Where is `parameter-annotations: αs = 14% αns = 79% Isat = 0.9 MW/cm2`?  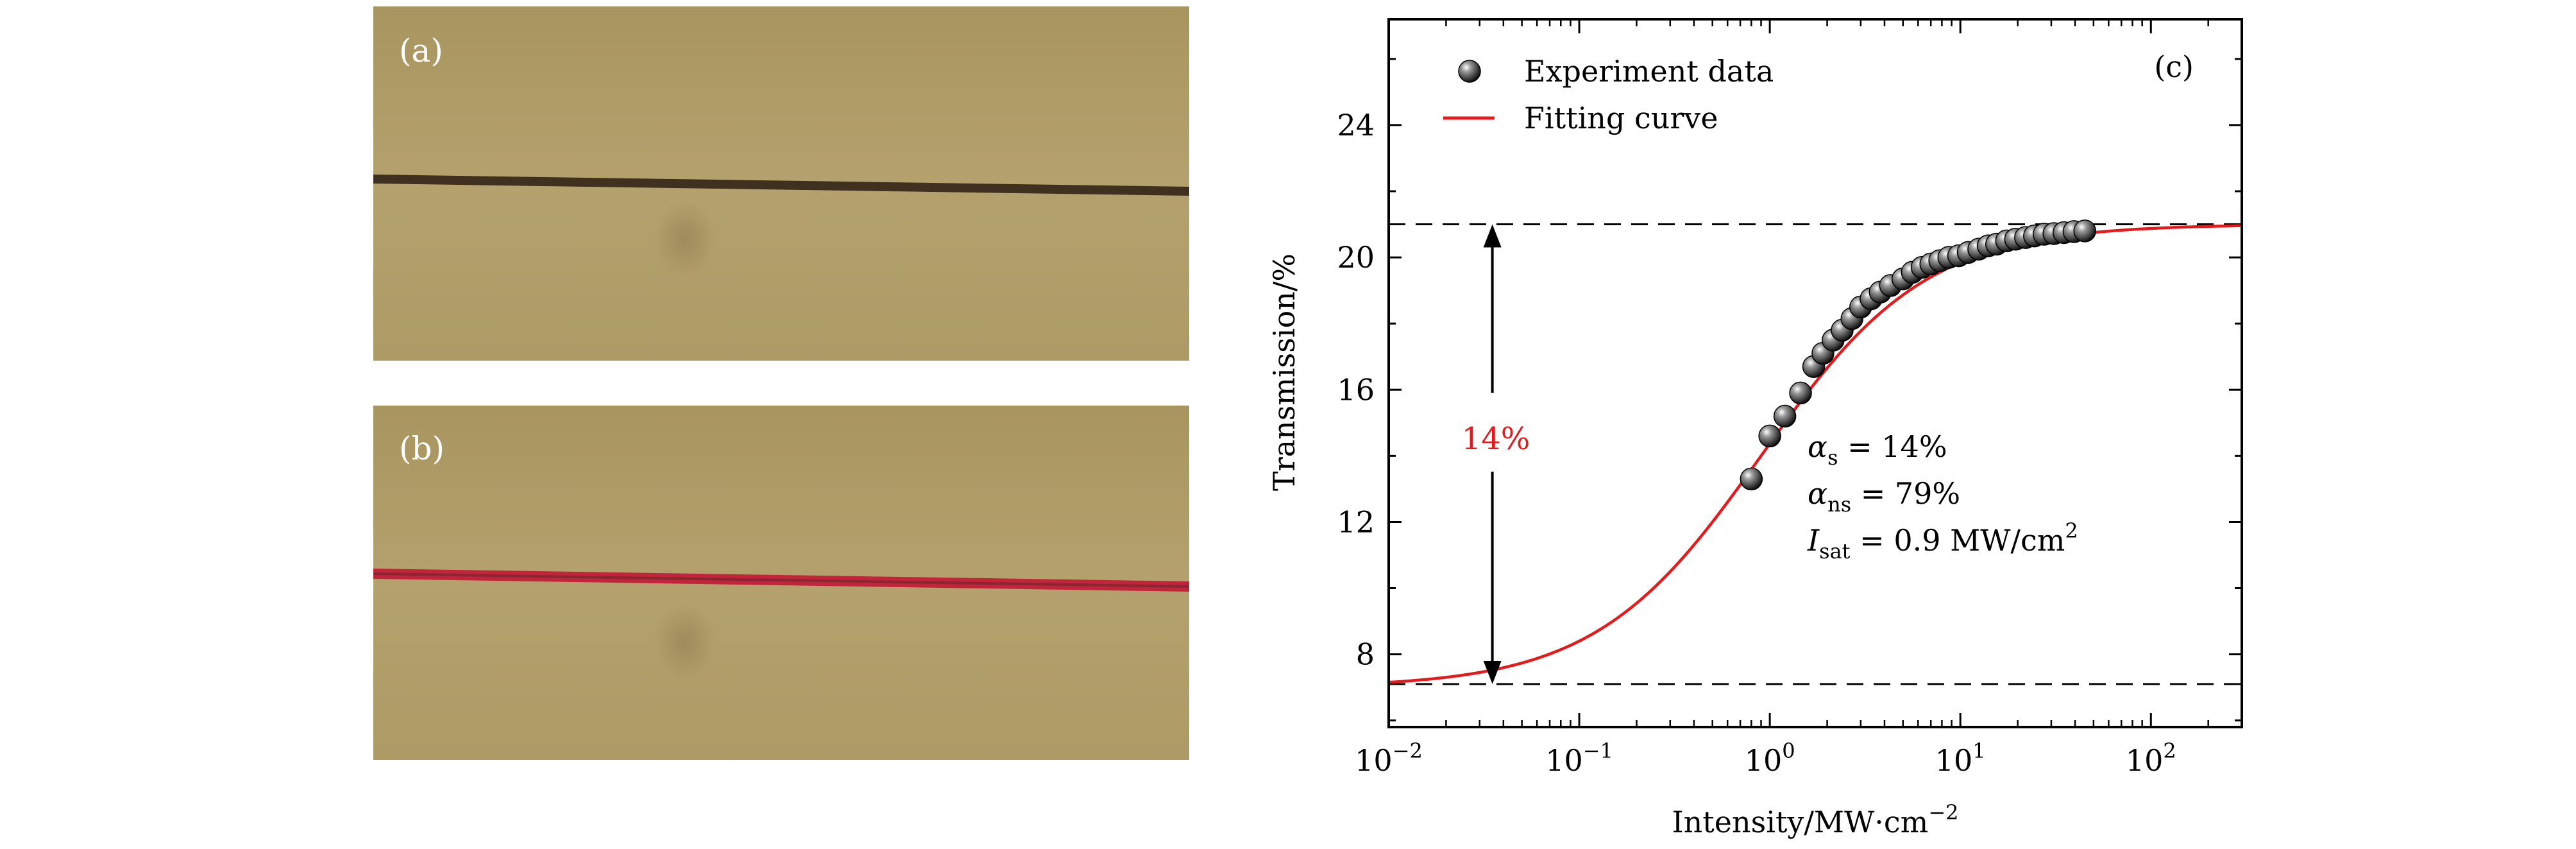 parameter-annotations: αs = 14% αns = 79% Isat = 0.9 MW/cm2 is located at coordinates (1942, 496).